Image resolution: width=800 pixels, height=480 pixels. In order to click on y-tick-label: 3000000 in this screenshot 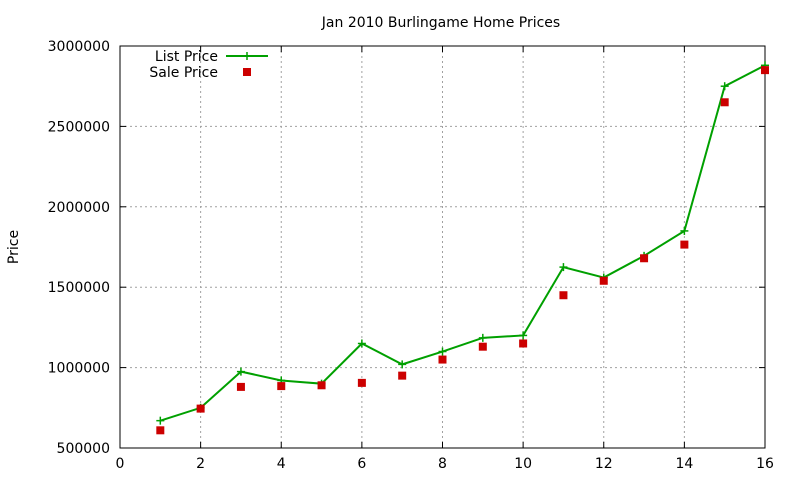, I will do `click(79, 47)`.